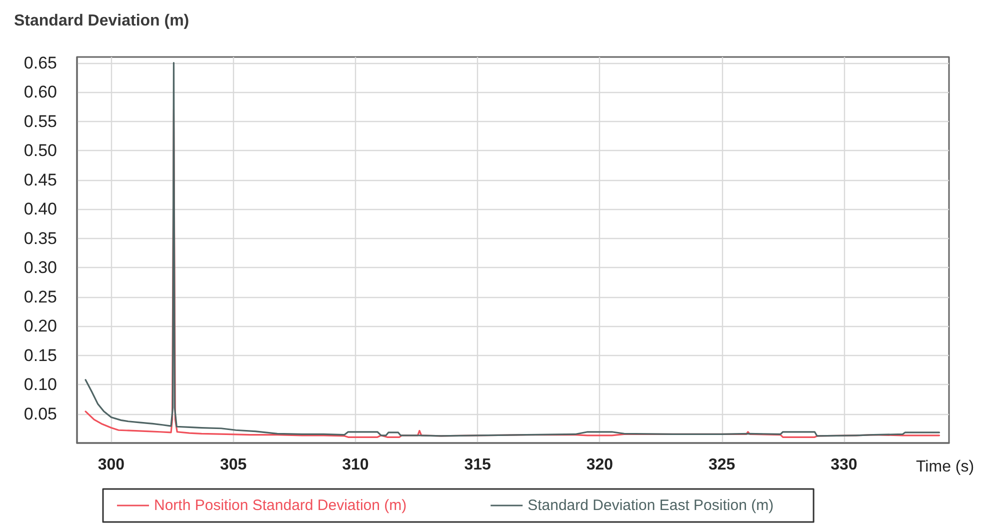 Image resolution: width=997 pixels, height=526 pixels. What do you see at coordinates (40, 296) in the screenshot?
I see `y-tick-label: 0.25` at bounding box center [40, 296].